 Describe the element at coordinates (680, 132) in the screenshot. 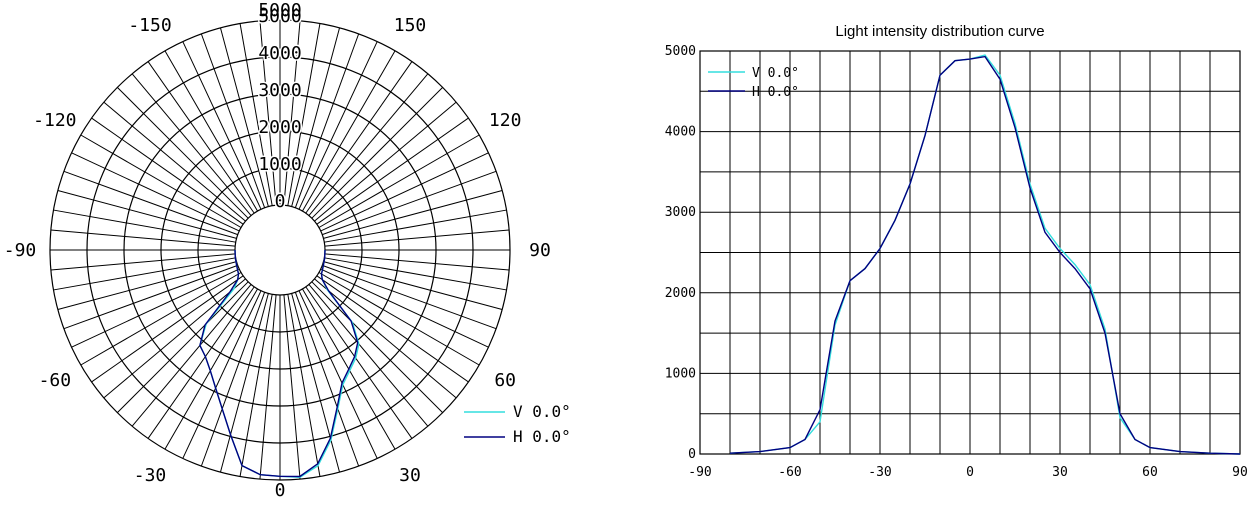

I see `y-tick-label: 4000` at that location.